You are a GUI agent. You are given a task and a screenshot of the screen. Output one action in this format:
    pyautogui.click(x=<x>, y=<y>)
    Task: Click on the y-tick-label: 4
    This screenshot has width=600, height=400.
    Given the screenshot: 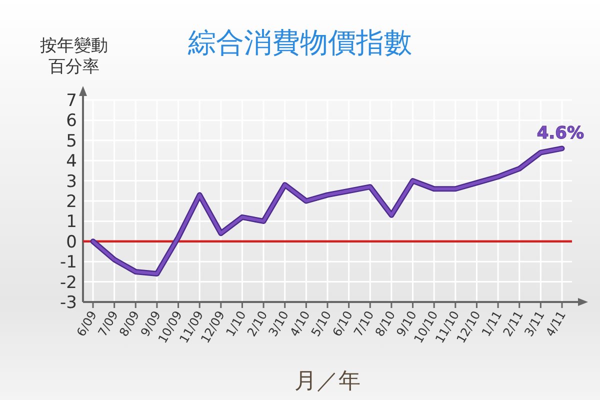 What is the action you would take?
    pyautogui.click(x=71, y=162)
    